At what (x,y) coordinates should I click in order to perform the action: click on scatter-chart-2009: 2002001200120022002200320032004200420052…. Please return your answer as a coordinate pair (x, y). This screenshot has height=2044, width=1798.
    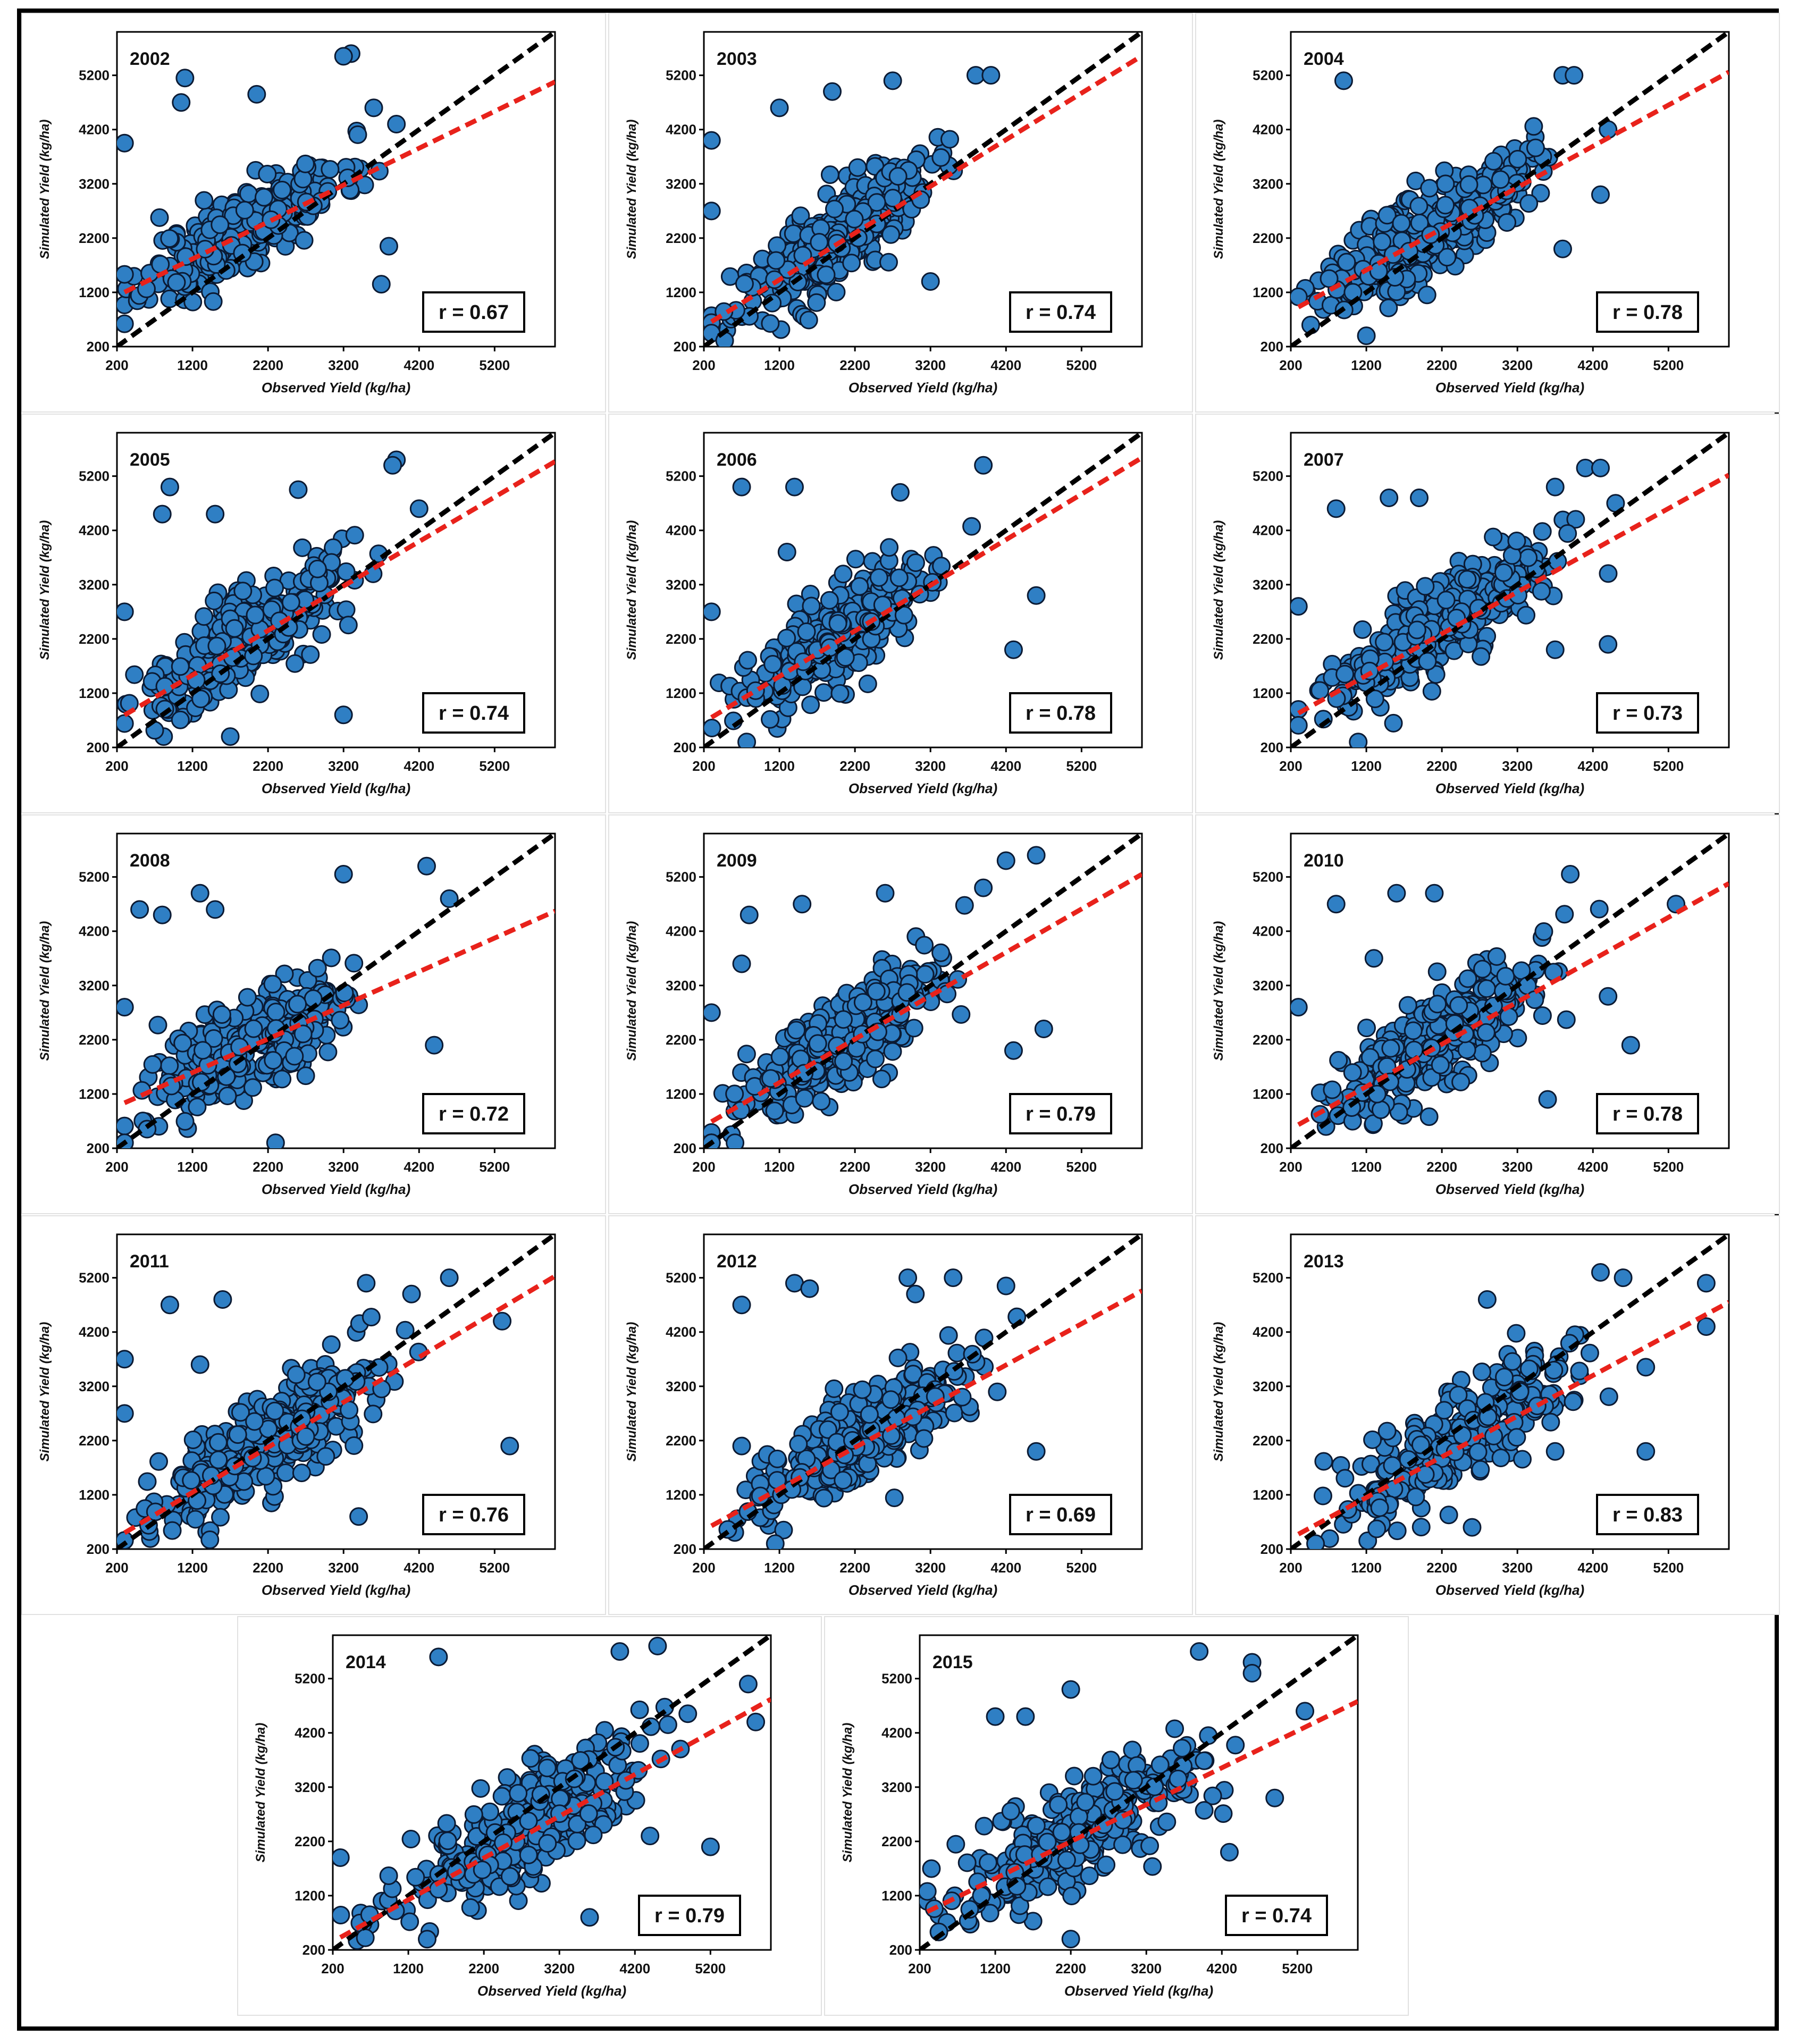
    Looking at the image, I should click on (884, 1014).